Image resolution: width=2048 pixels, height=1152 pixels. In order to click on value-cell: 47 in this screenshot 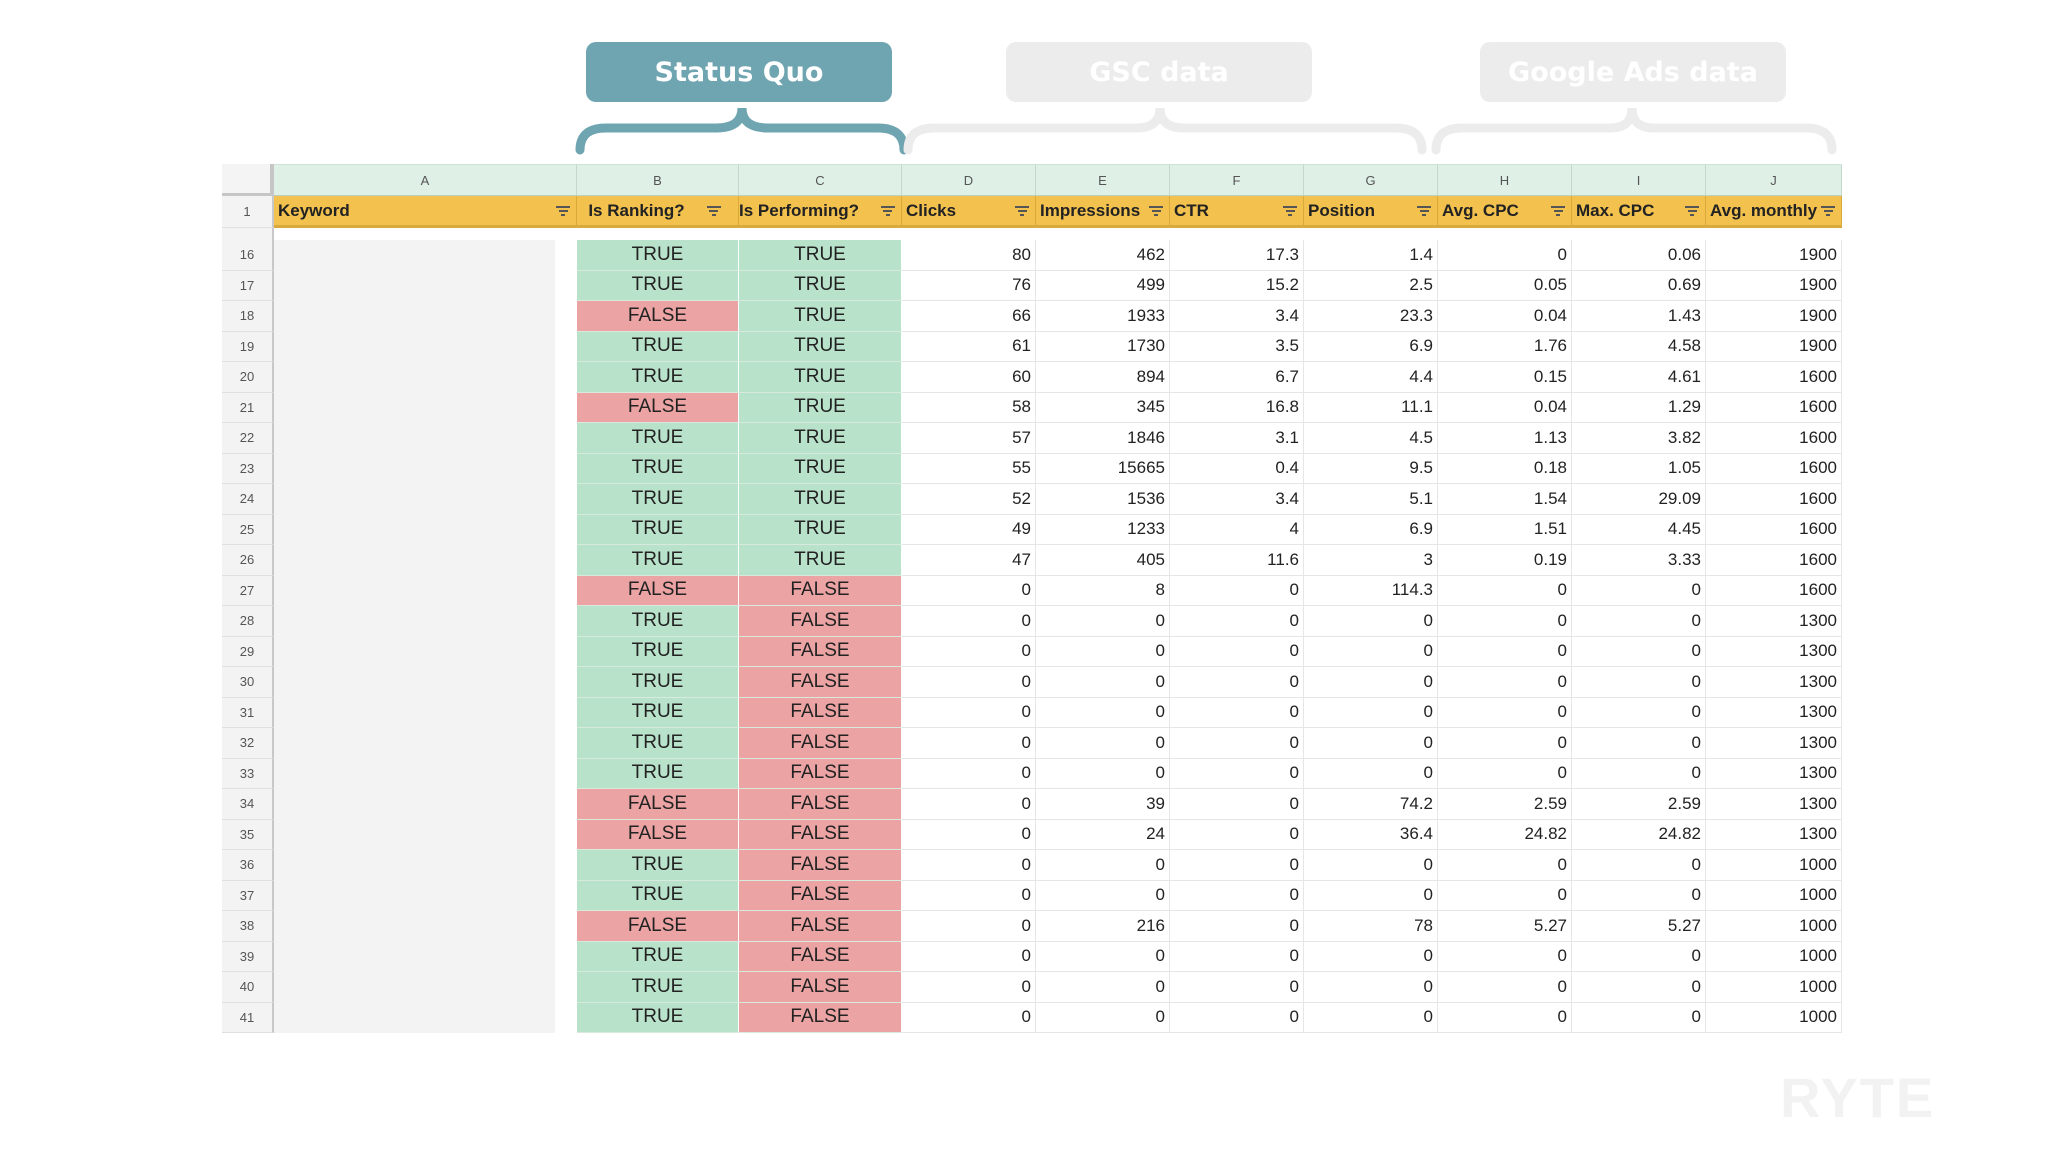, I will do `click(969, 560)`.